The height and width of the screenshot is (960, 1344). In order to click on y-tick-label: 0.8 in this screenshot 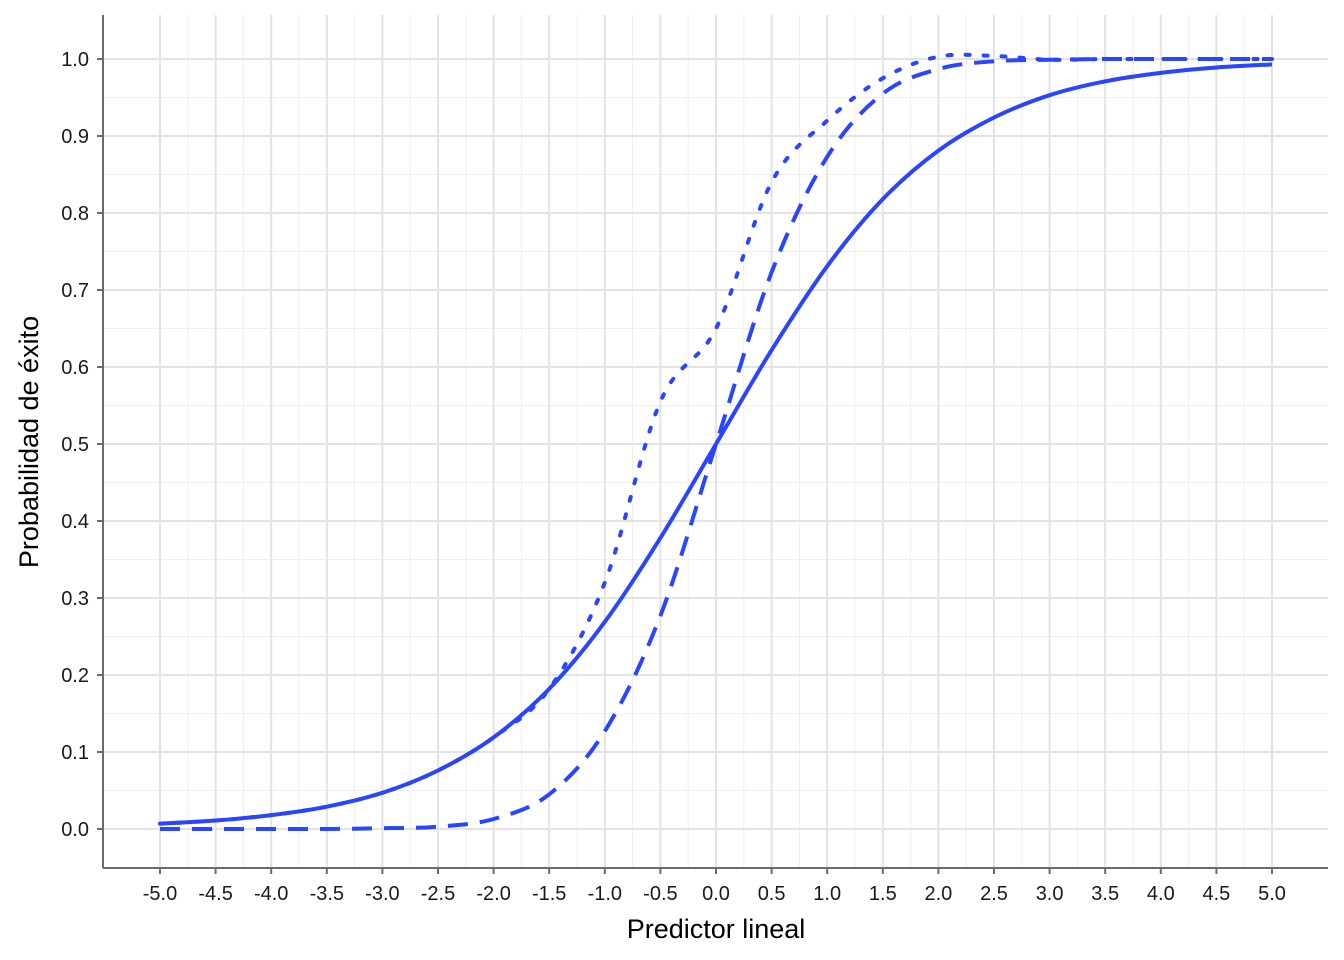, I will do `click(75, 214)`.